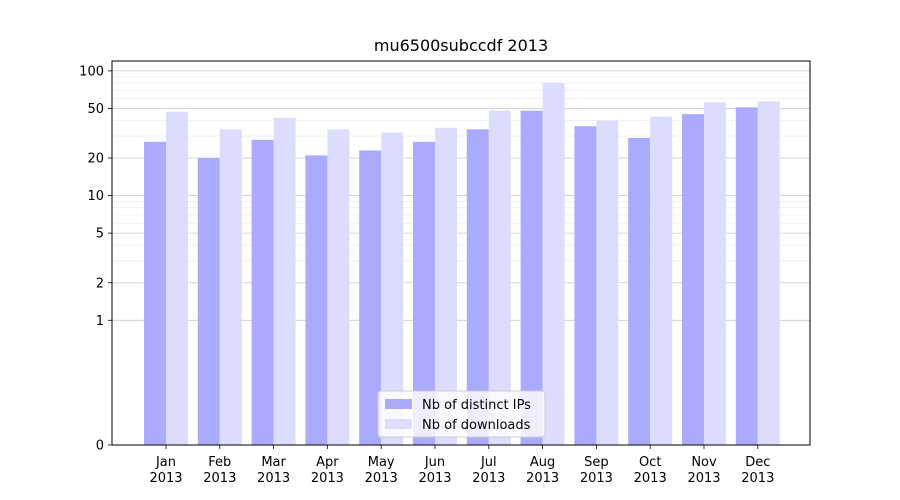 This screenshot has width=900, height=500. I want to click on x-tick-label: Apr 2013, so click(327, 470).